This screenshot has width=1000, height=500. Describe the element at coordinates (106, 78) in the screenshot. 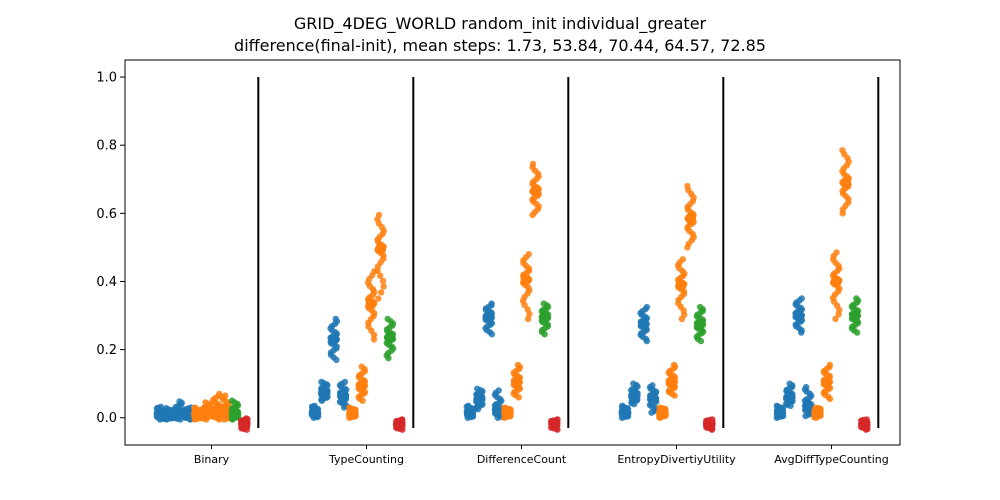

I see `y-tick-label-5: 1.0` at that location.